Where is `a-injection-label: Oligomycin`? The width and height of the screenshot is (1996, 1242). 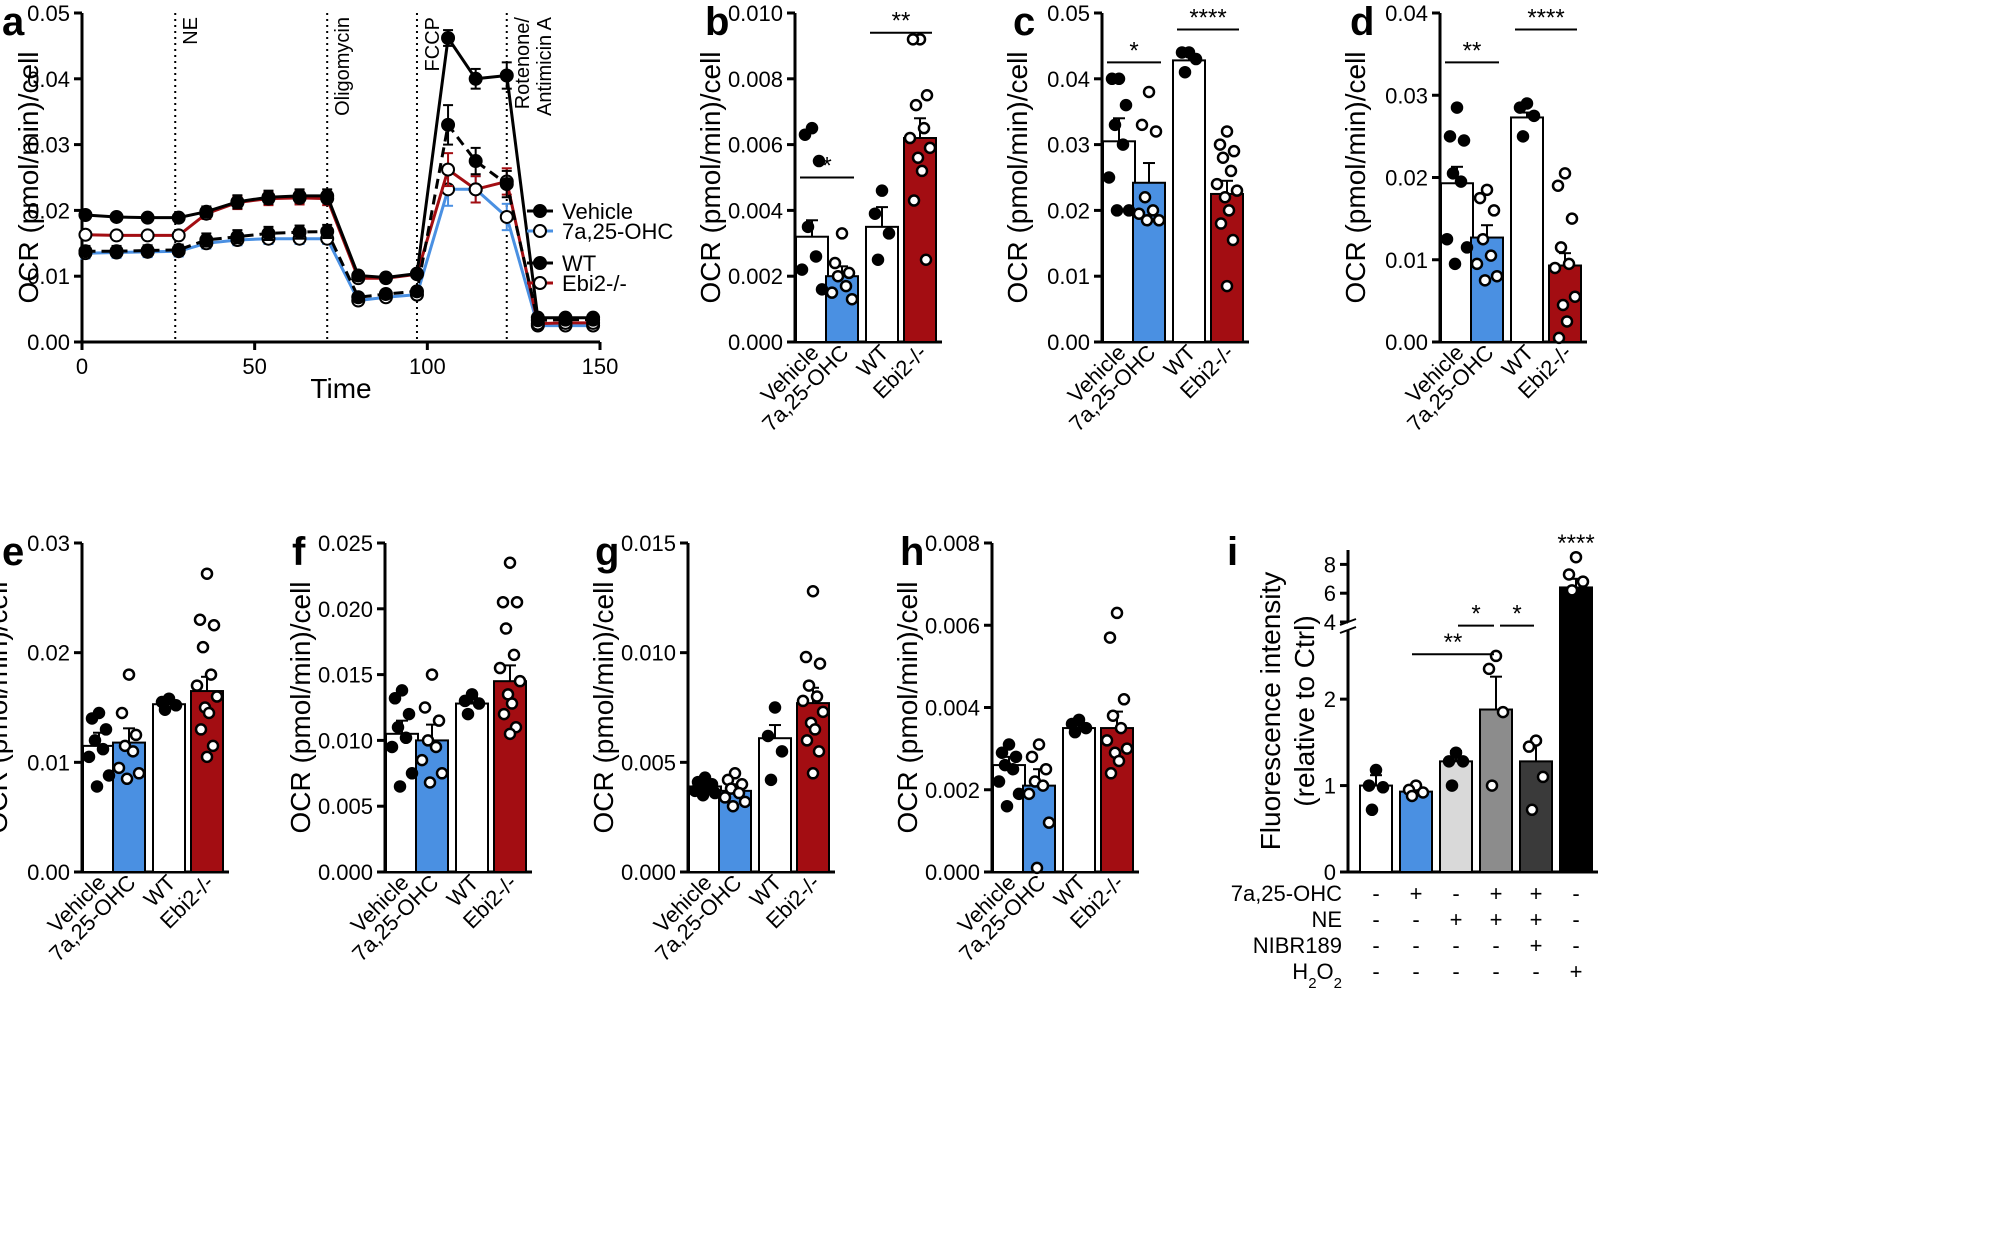 a-injection-label: Oligomycin is located at coordinates (343, 66).